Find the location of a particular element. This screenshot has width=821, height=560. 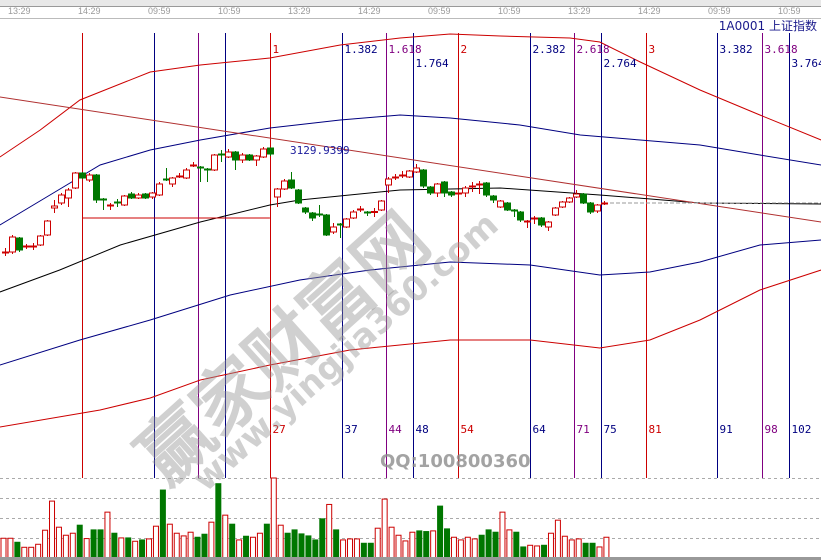

symbol-title: 1A0001 上证指数 is located at coordinates (767, 26).